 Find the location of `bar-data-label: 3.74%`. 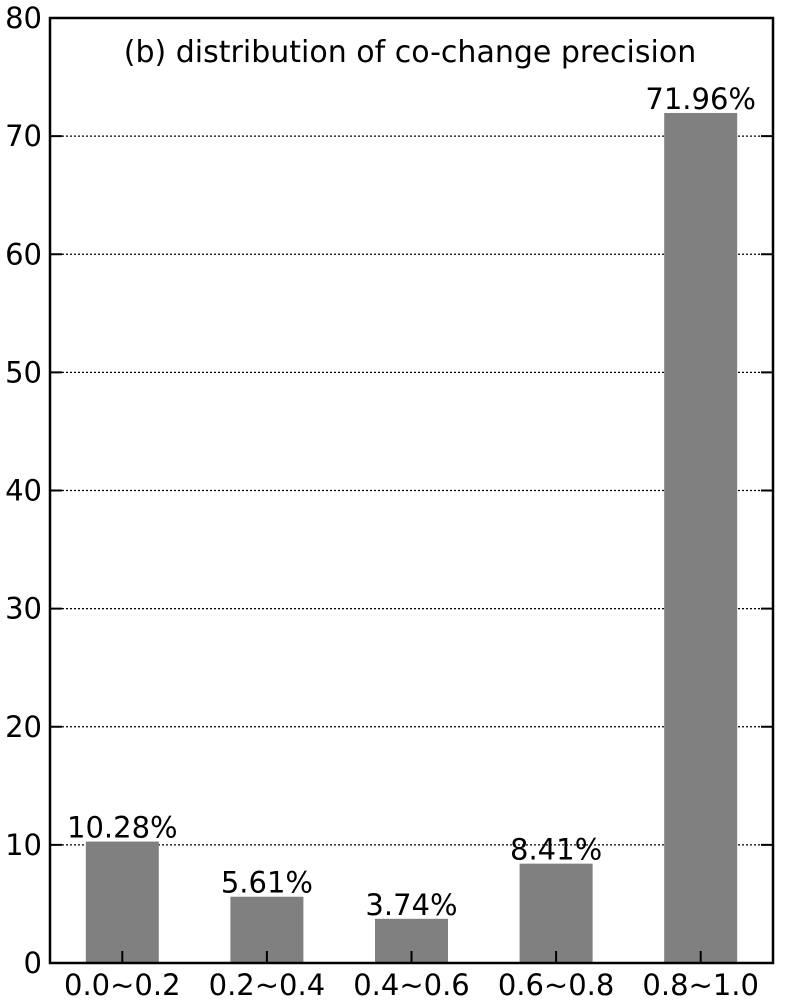

bar-data-label: 3.74% is located at coordinates (411, 905).